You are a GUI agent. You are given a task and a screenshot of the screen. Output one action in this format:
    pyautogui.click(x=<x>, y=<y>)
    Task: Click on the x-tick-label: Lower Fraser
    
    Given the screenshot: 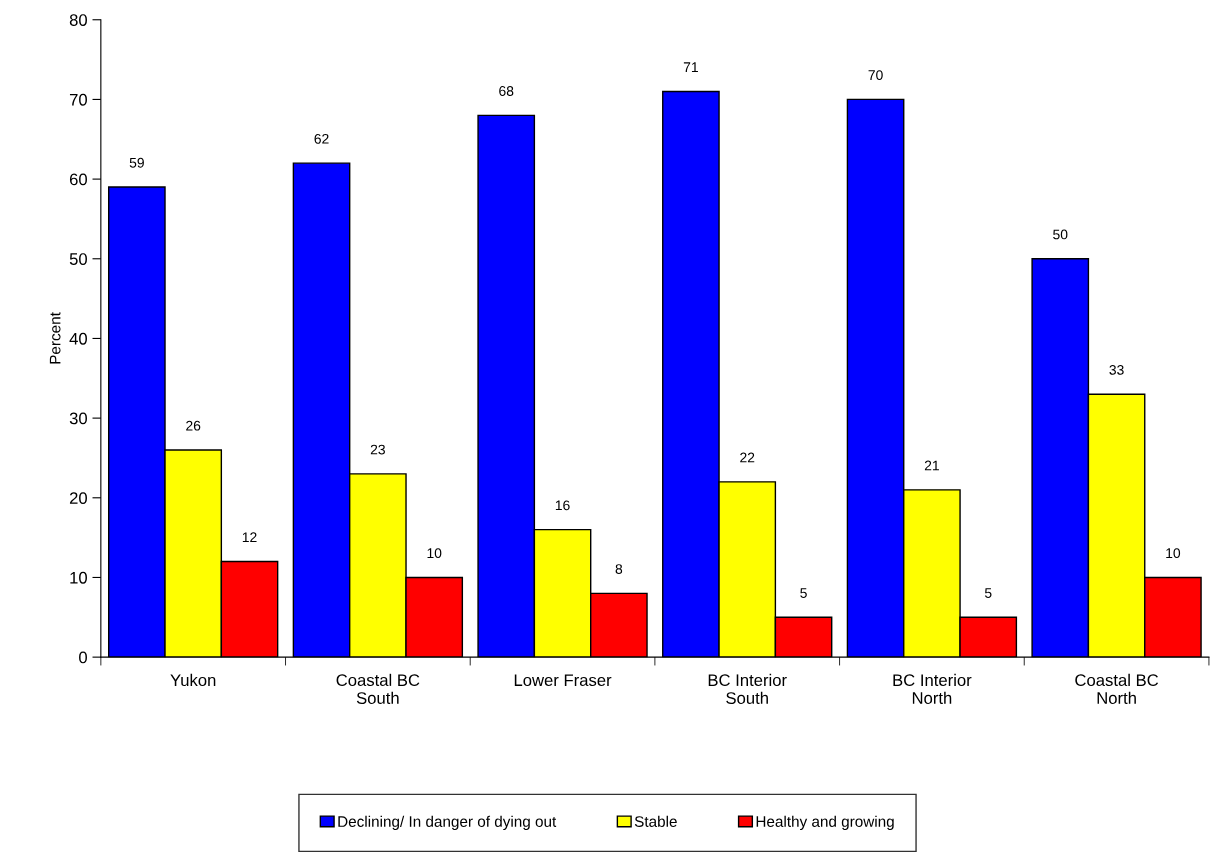 What is the action you would take?
    pyautogui.click(x=563, y=680)
    